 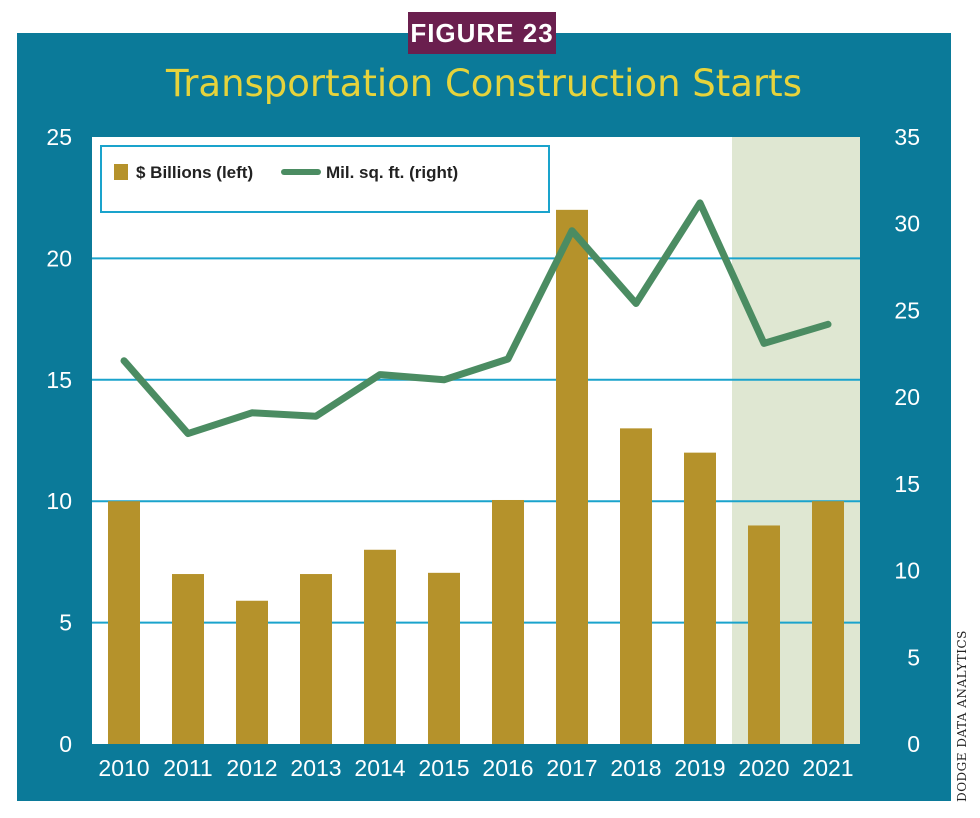 I want to click on y-right-tick-label: 35, so click(x=907, y=137).